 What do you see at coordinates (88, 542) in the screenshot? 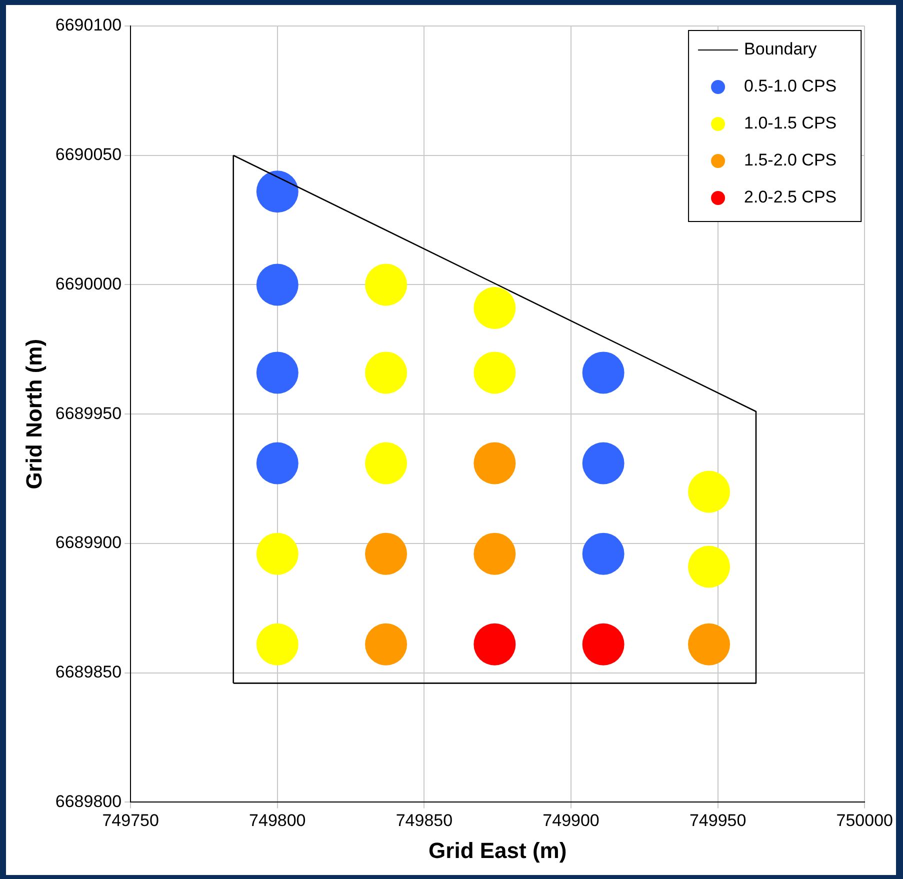
I see `y-tick-label: 6689900` at bounding box center [88, 542].